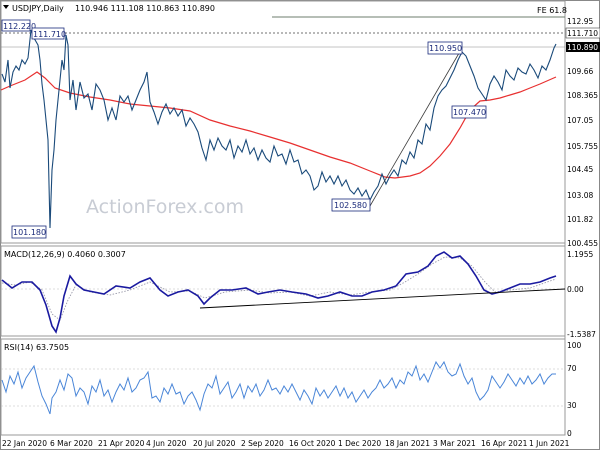 Image resolution: width=600 pixels, height=450 pixels. I want to click on svg-text: 101.82, so click(580, 219).